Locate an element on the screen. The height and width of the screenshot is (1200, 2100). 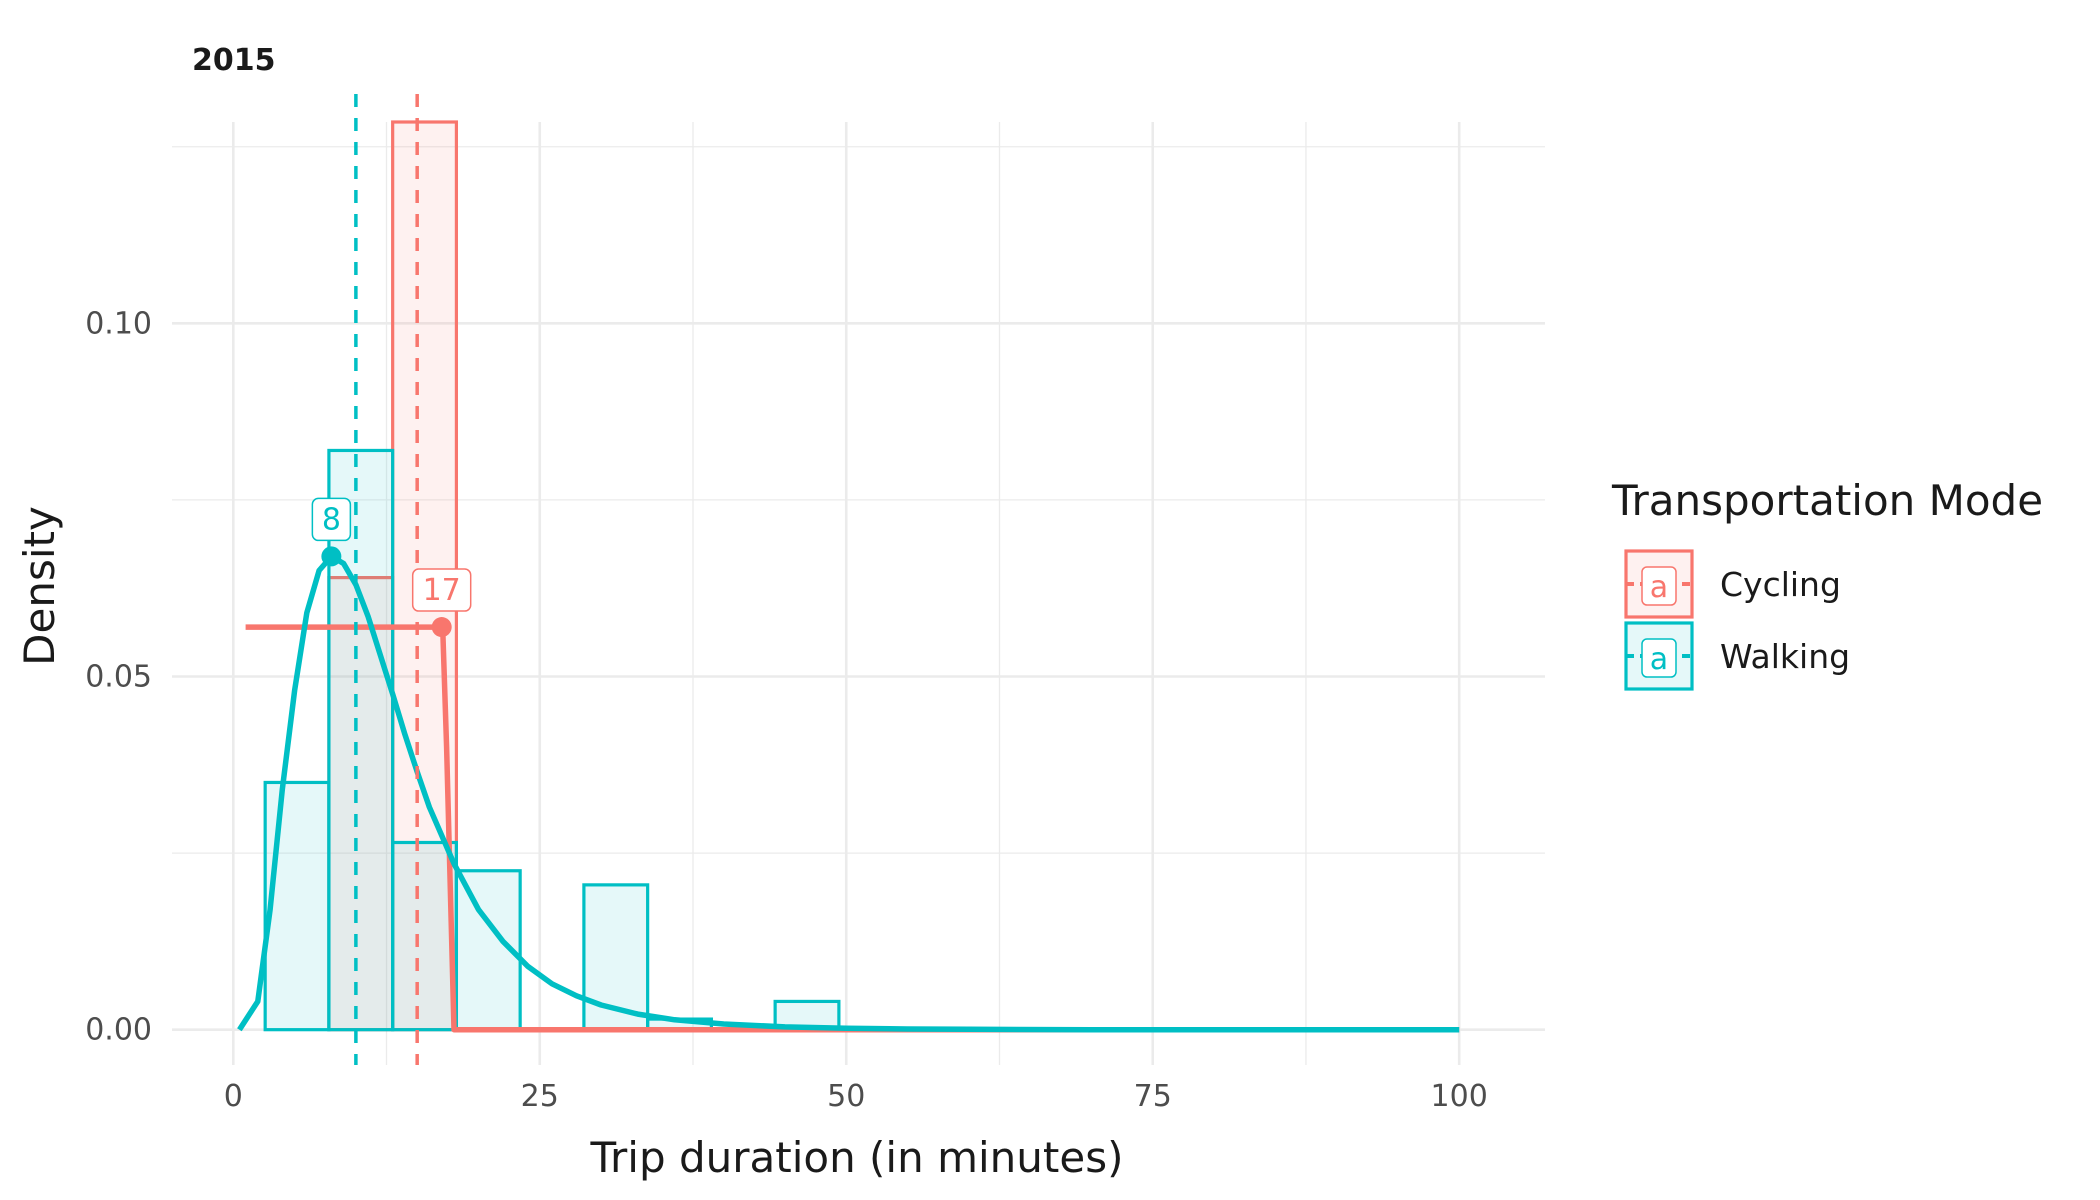
x-axis-title: Trip duration (in minutes) is located at coordinates (857, 1157).